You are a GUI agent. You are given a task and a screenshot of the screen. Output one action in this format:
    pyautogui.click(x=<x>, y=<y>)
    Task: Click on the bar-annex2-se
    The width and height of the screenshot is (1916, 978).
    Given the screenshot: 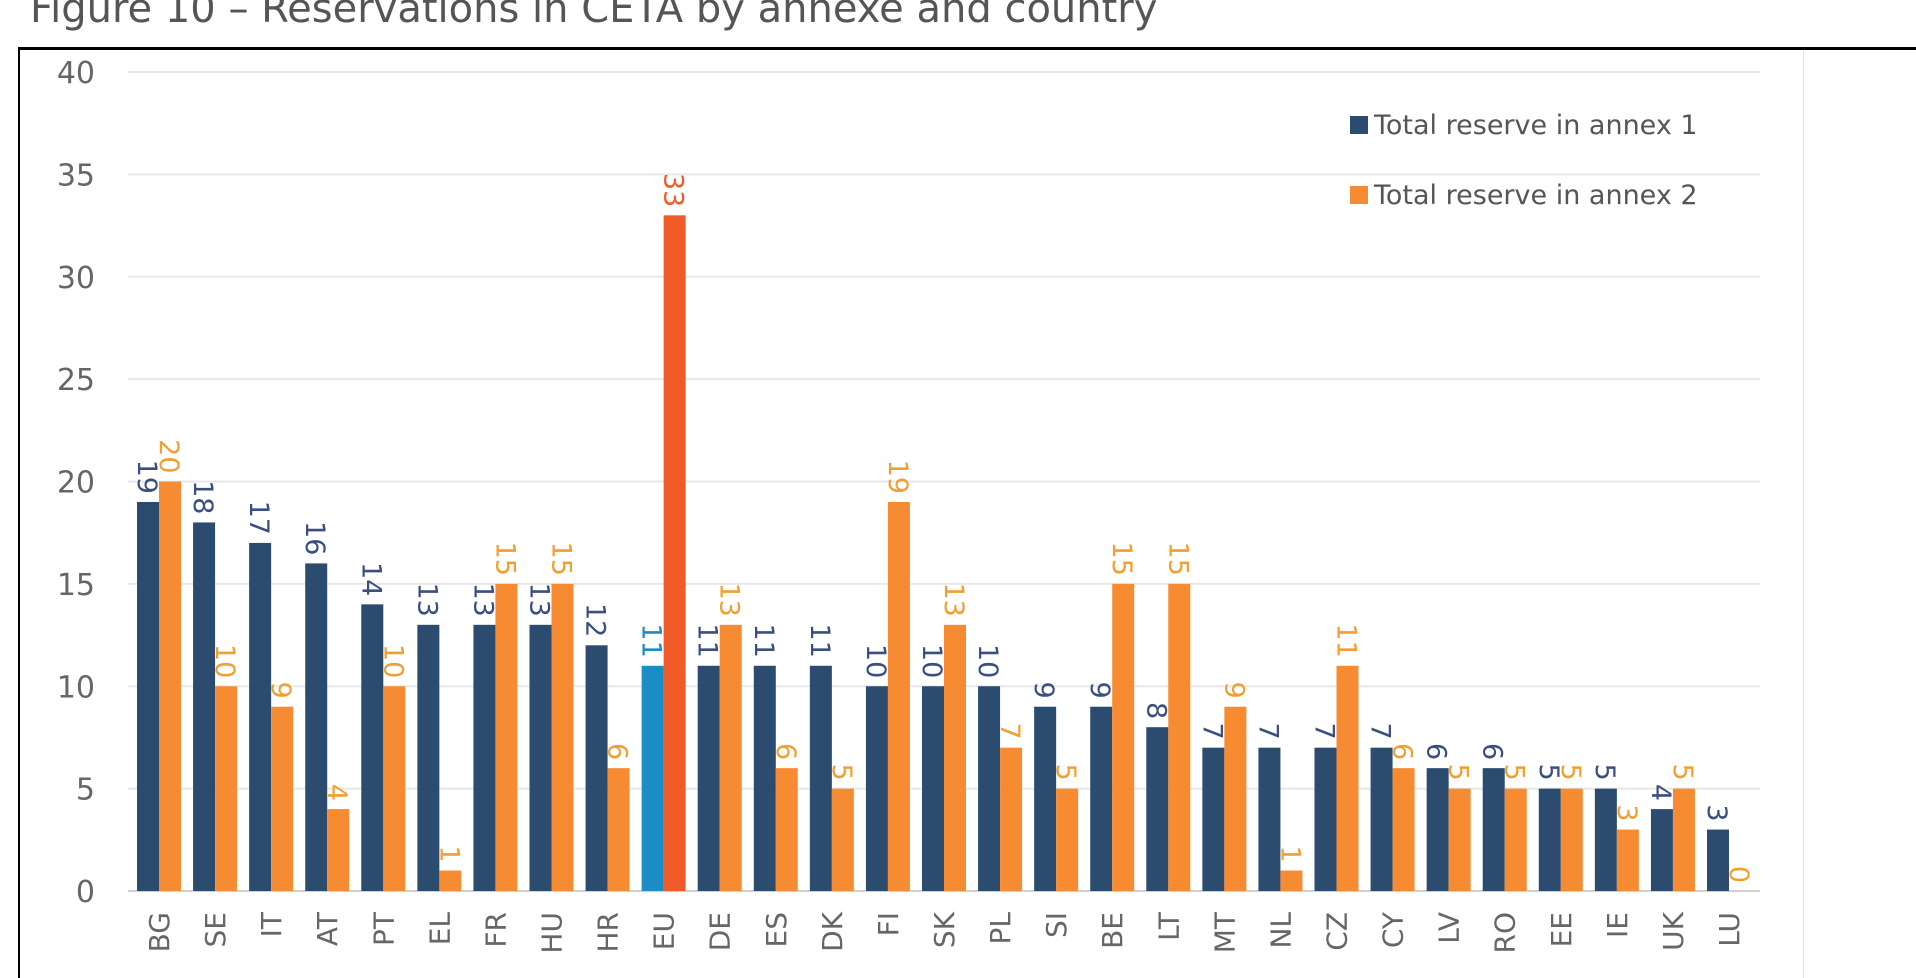 What is the action you would take?
    pyautogui.click(x=226, y=788)
    